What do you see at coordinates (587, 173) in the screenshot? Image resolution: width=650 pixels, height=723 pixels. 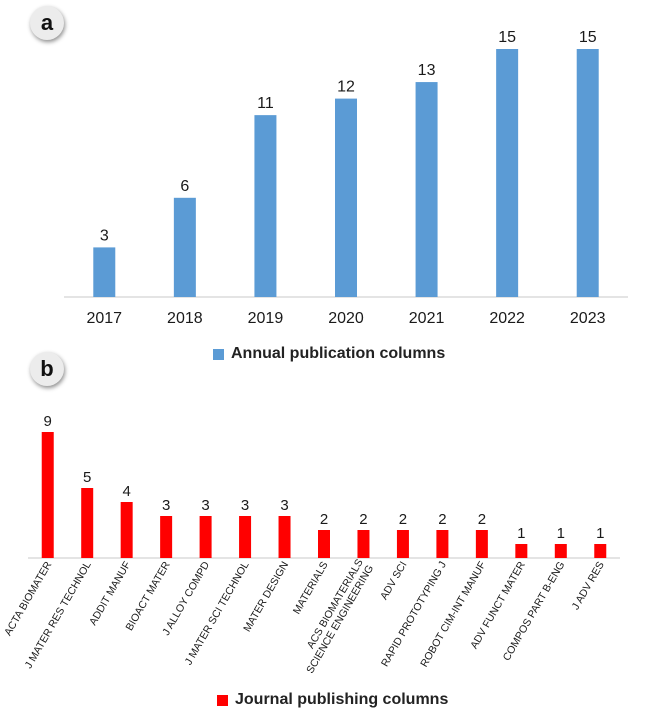 I see `bar-2023` at bounding box center [587, 173].